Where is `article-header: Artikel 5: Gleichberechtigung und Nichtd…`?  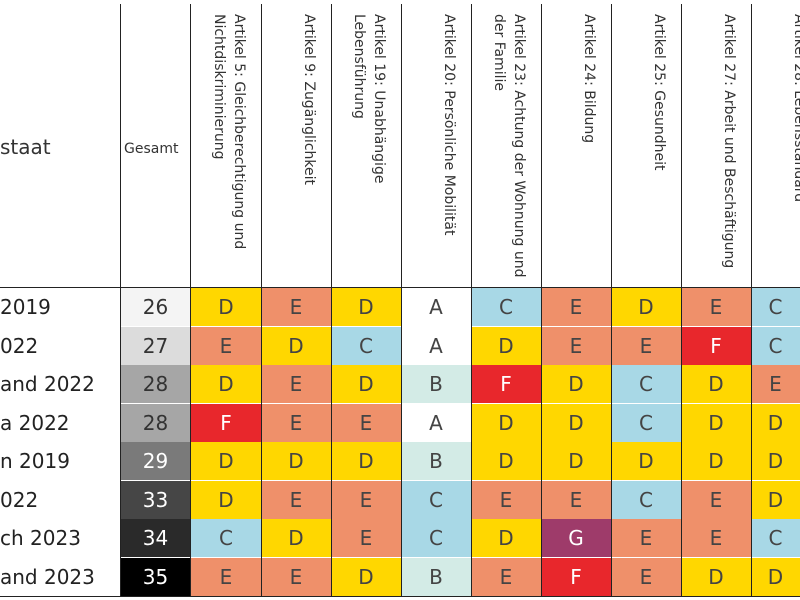
article-header: Artikel 5: Gleichberechtigung und Nichtd… is located at coordinates (226, 145).